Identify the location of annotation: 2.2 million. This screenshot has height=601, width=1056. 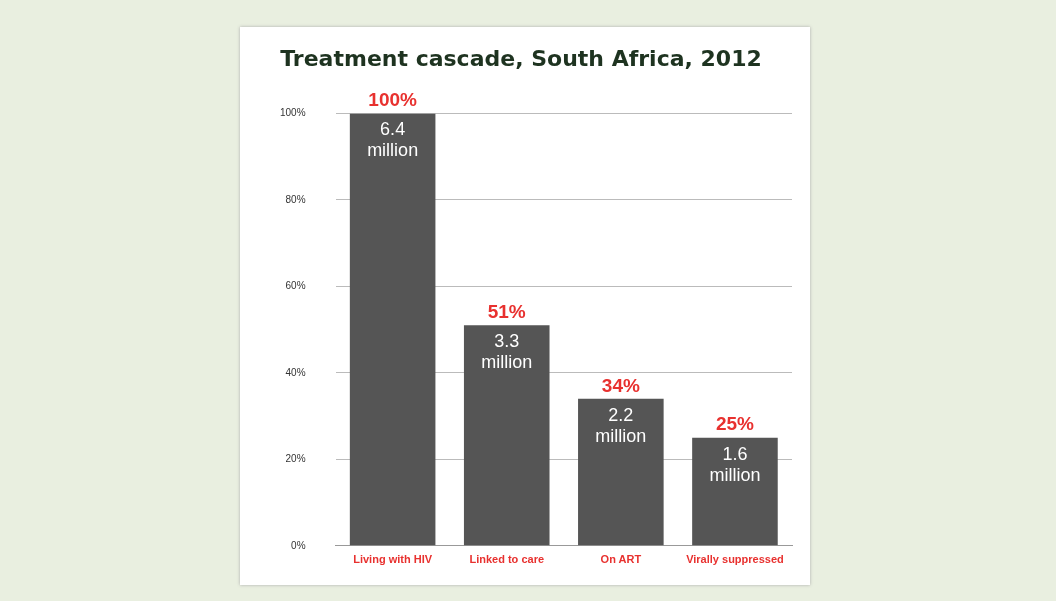
(621, 425).